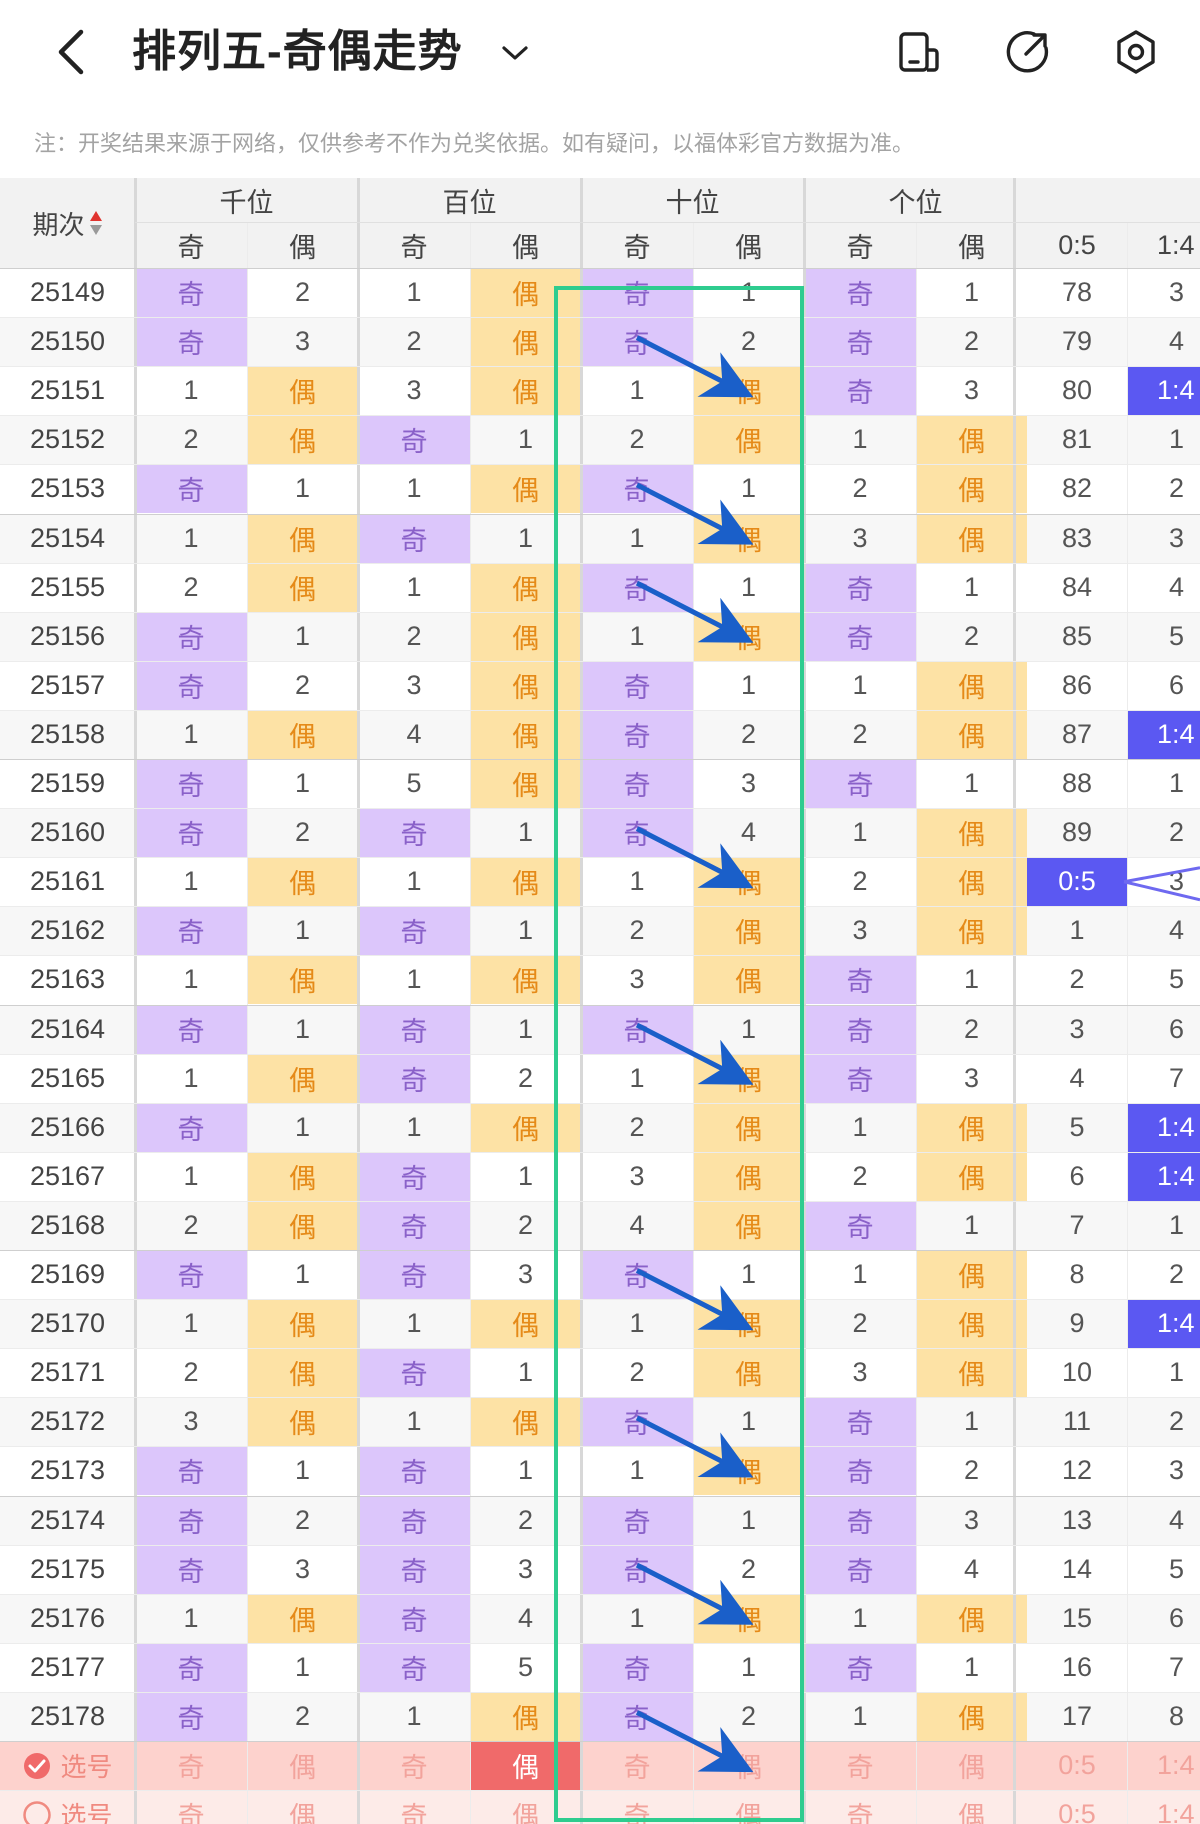 This screenshot has height=1824, width=1200. I want to click on ratio-miss-cell: 6, so click(1177, 1617).